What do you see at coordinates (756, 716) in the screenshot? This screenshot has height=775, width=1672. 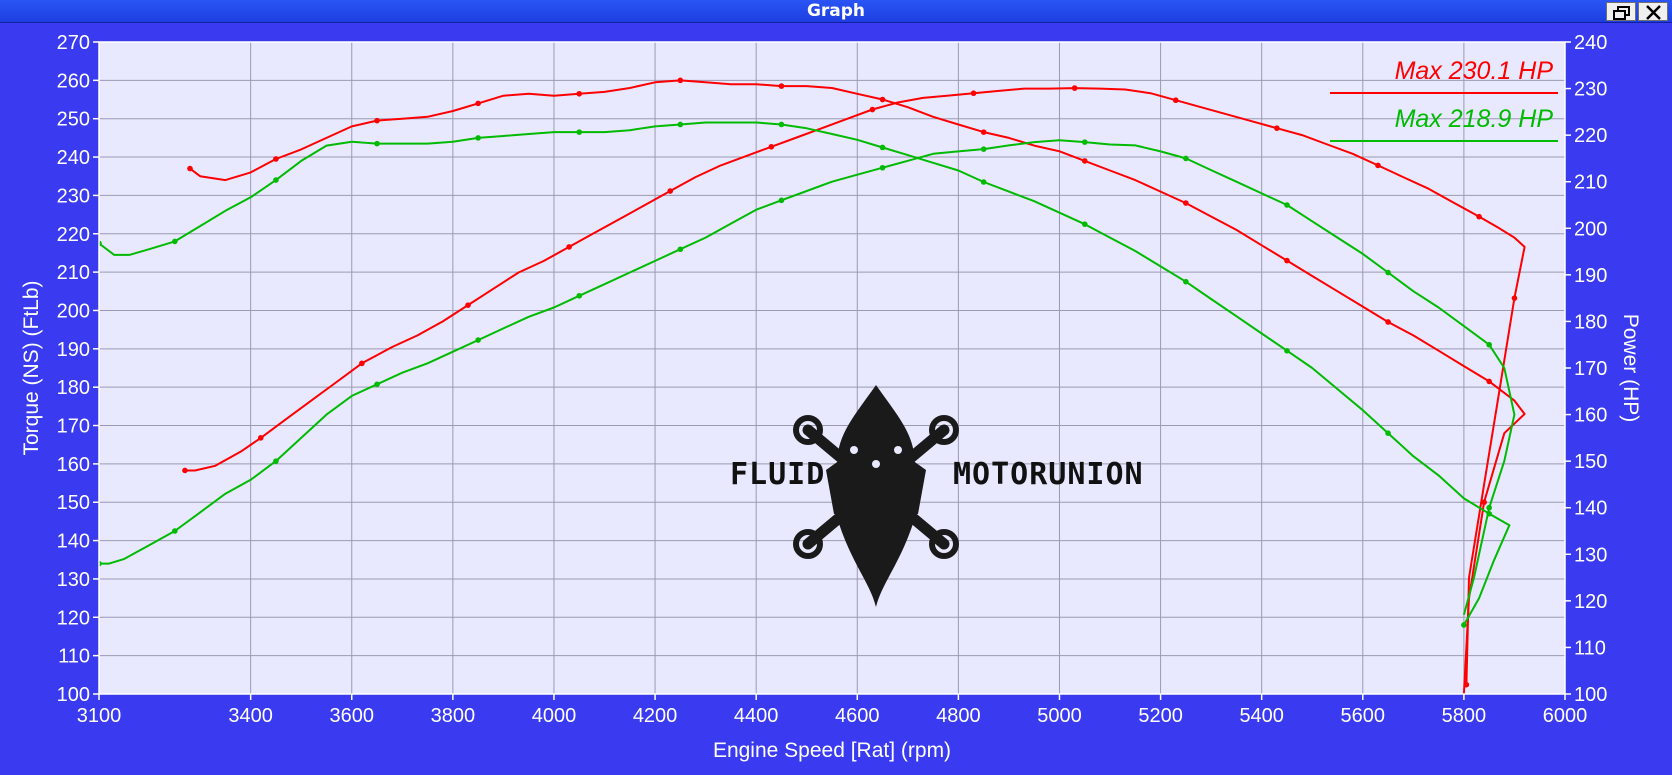 I see `x-tick-label: 4400` at bounding box center [756, 716].